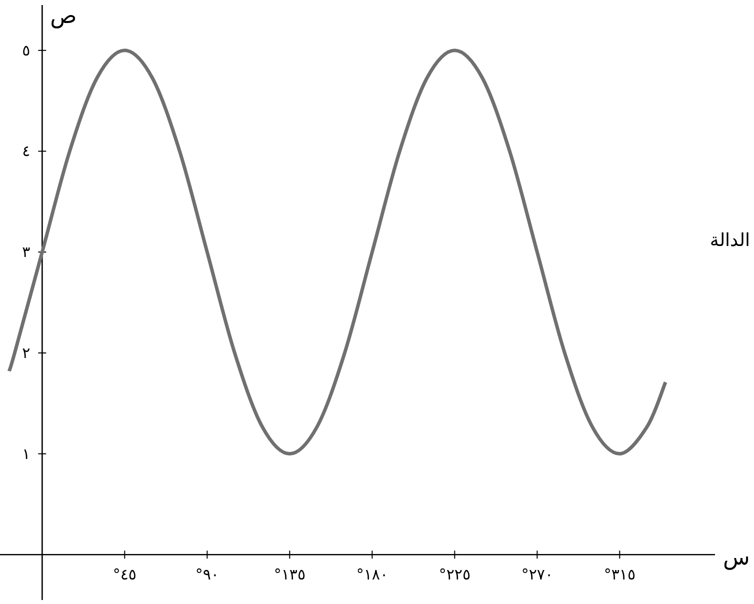 The height and width of the screenshot is (604, 754). Describe the element at coordinates (26, 252) in the screenshot. I see `y-tick-label: ٣` at that location.